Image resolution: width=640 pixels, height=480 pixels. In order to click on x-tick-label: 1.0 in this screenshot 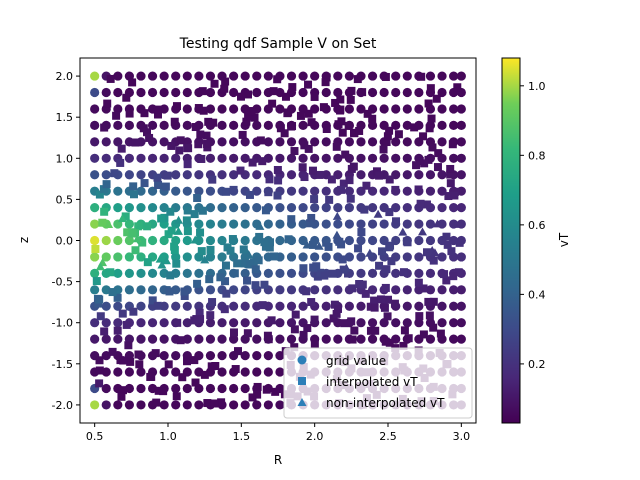, I will do `click(168, 436)`.